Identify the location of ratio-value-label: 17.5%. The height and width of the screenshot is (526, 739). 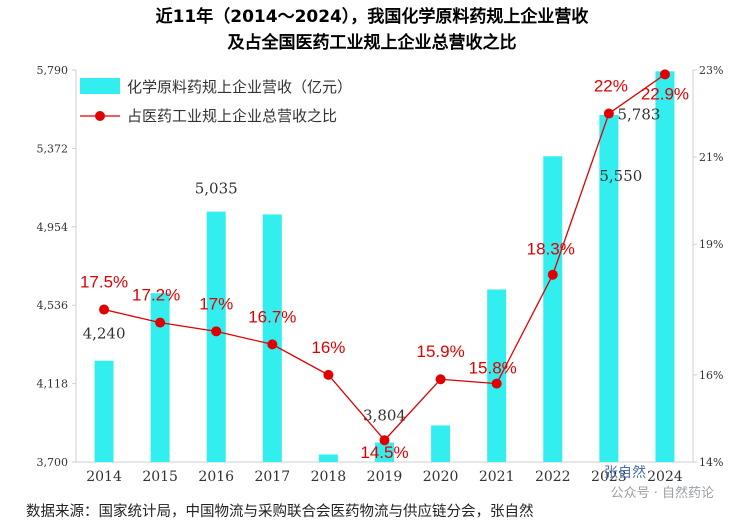
(104, 282).